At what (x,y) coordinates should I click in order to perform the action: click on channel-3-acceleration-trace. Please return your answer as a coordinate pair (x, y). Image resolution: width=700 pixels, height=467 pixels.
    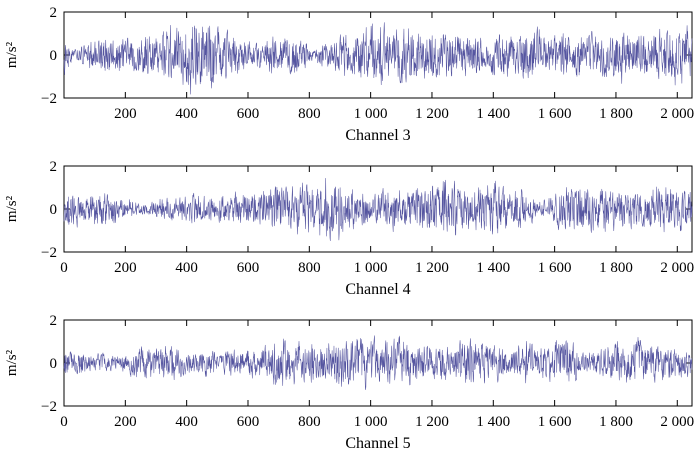
    Looking at the image, I should click on (378, 58).